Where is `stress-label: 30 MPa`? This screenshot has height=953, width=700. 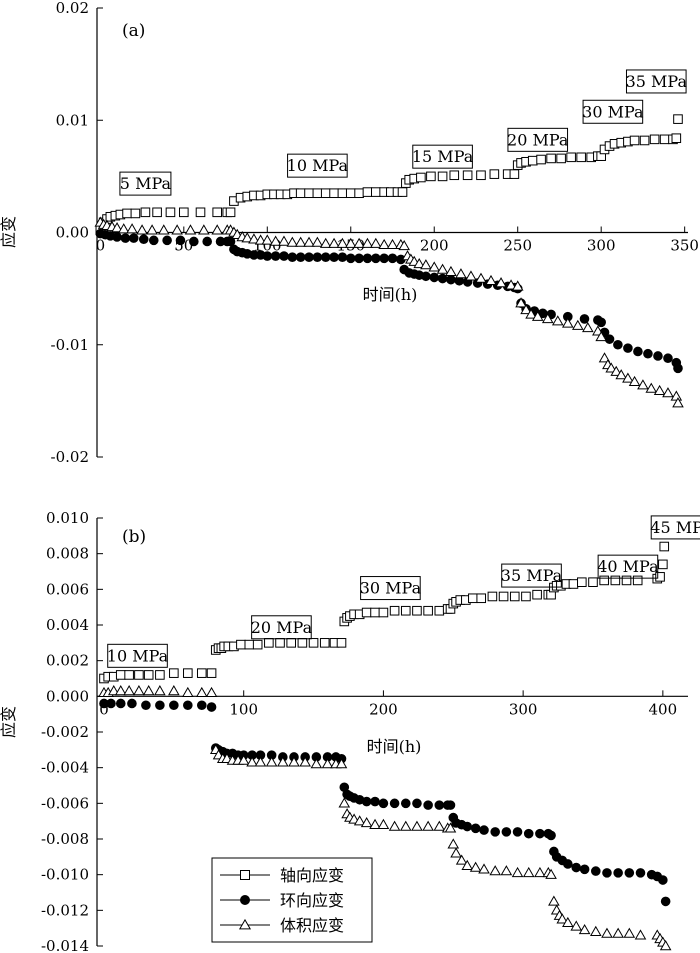 stress-label: 30 MPa is located at coordinates (613, 111).